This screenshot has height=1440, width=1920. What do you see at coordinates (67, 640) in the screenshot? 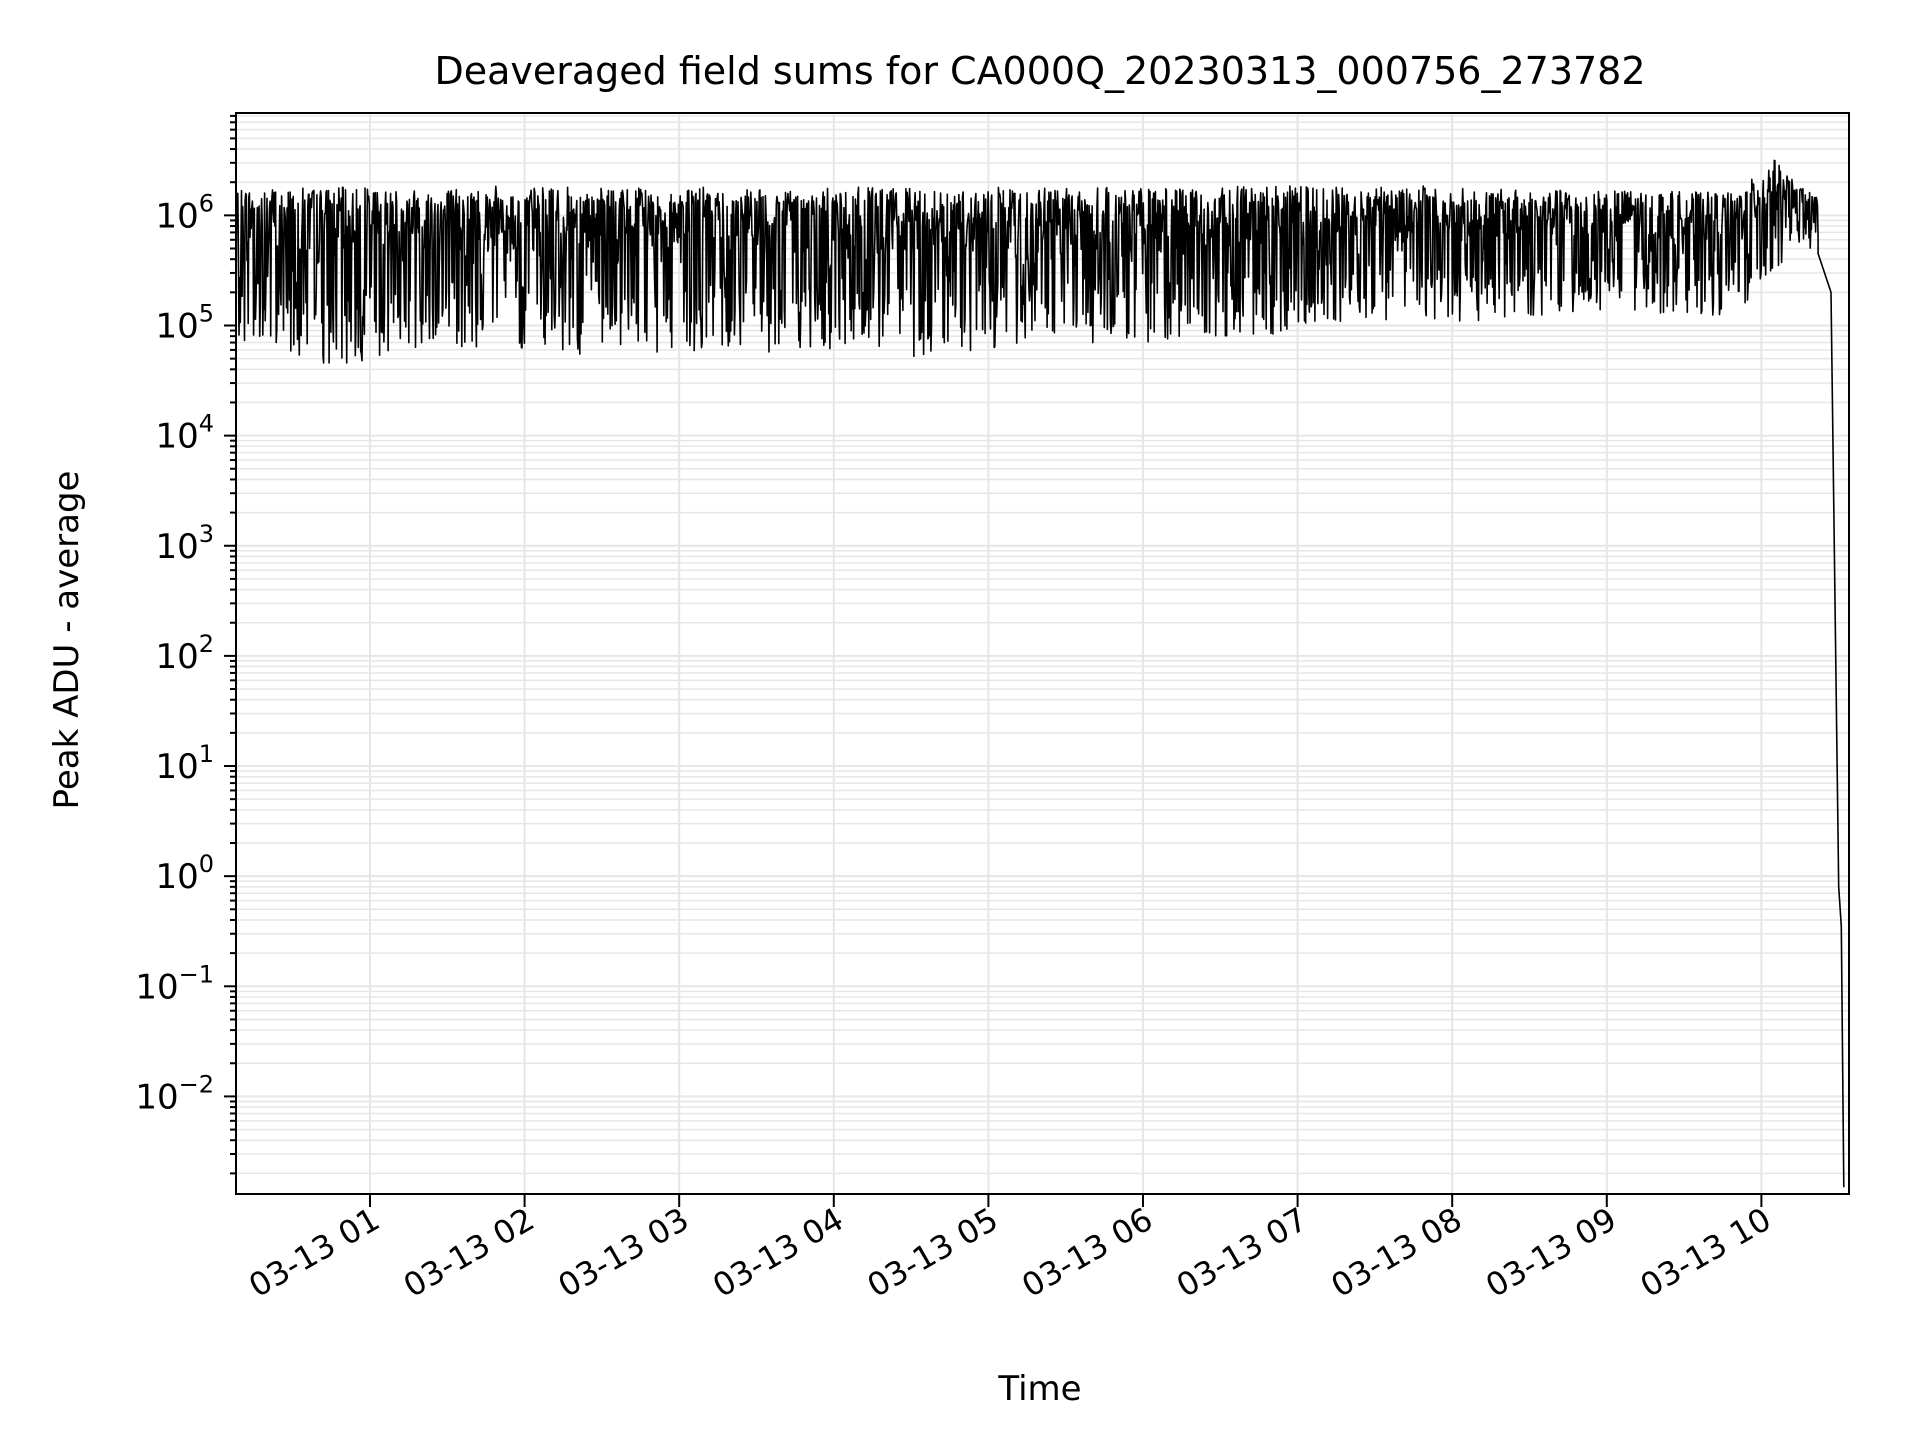
I see `y-axis-label: Peak ADU - average` at bounding box center [67, 640].